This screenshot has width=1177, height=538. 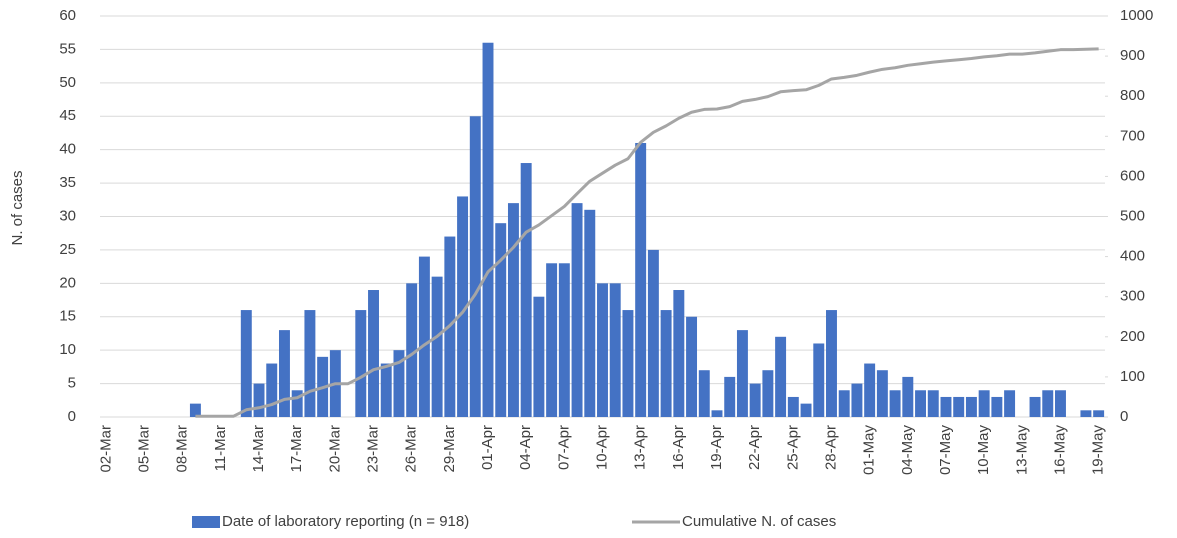 What do you see at coordinates (563, 447) in the screenshot?
I see `x-tick-label: 07-Apr` at bounding box center [563, 447].